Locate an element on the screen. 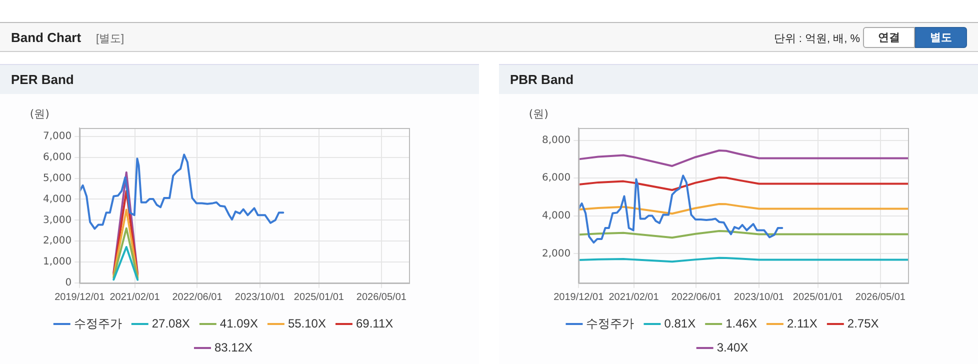  legend-label: 3.40X is located at coordinates (732, 347).